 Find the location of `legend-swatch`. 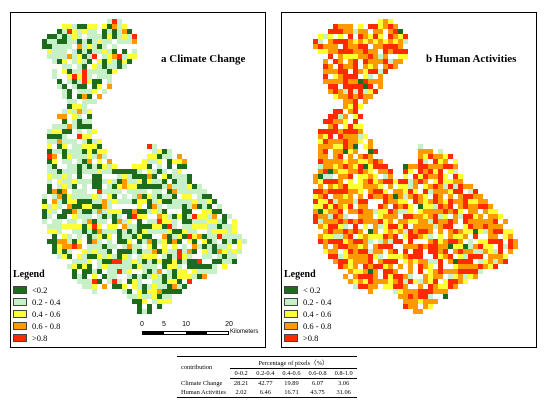

legend-swatch is located at coordinates (291, 338).